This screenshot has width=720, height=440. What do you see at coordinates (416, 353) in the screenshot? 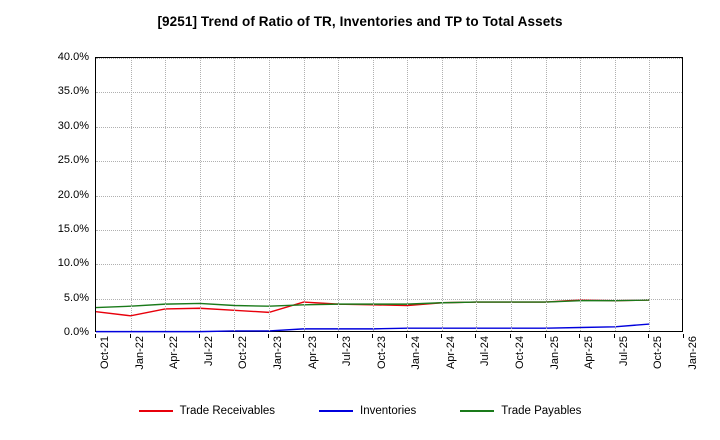
I see `x-tick-label: Jan-24` at bounding box center [416, 353].